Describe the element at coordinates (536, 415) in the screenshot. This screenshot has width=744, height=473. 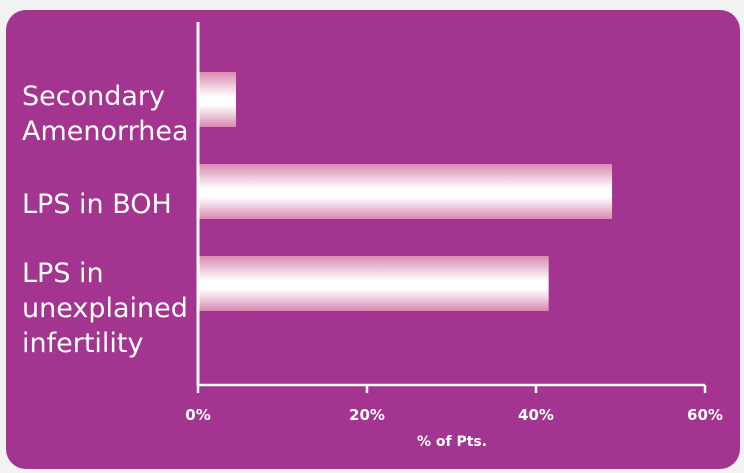
I see `x-tick-label: 40%` at that location.